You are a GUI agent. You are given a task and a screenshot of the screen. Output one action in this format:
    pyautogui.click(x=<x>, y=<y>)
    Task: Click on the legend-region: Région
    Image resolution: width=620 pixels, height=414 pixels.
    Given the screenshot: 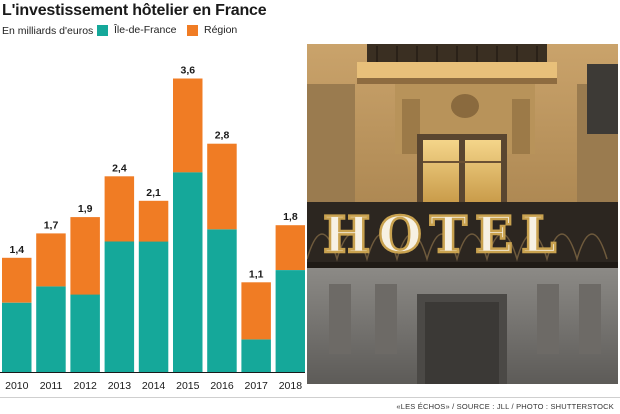 What is the action you would take?
    pyautogui.click(x=212, y=30)
    